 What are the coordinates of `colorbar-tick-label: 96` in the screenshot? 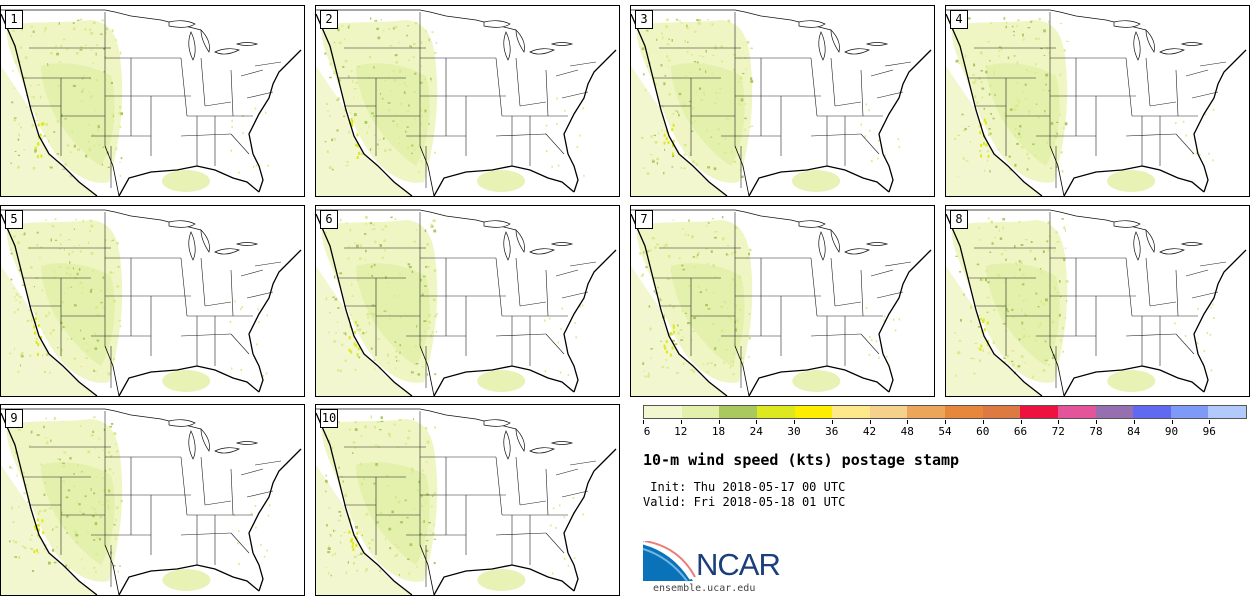 It's located at (1209, 431).